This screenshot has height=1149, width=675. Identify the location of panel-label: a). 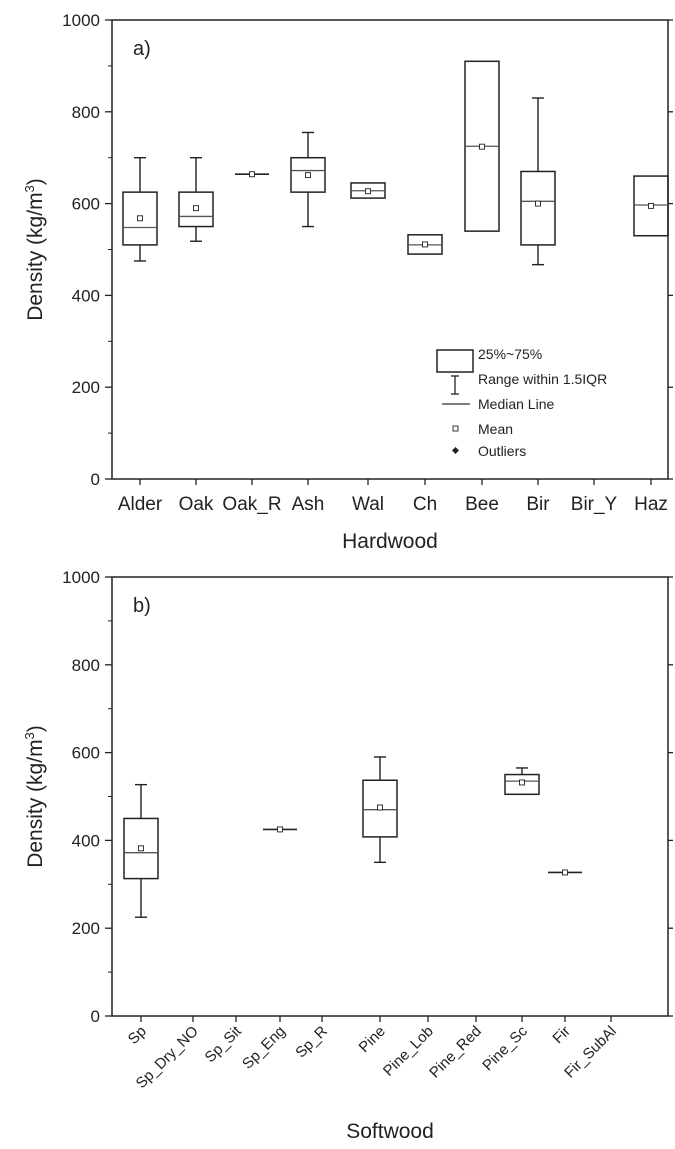
(142, 49).